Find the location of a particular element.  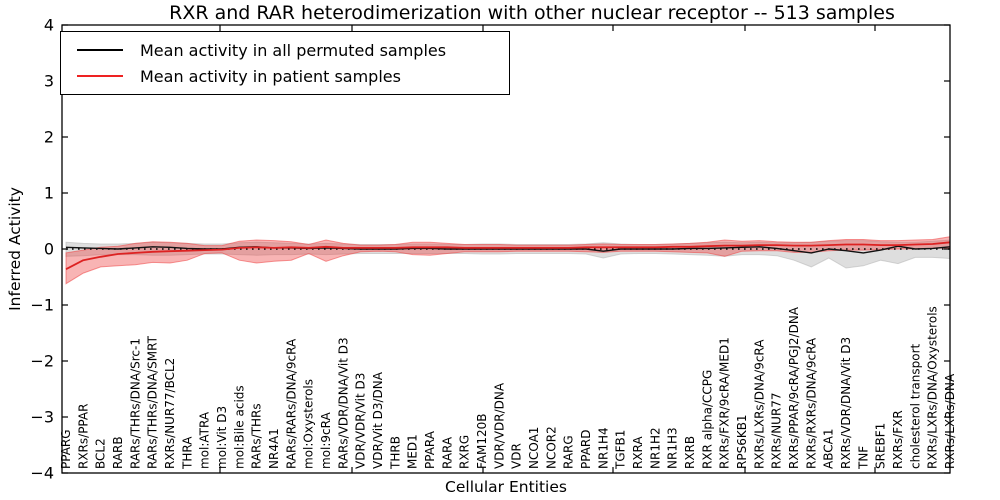

x-tick-label: RXRs/LXRs/DNA is located at coordinates (950, 421).